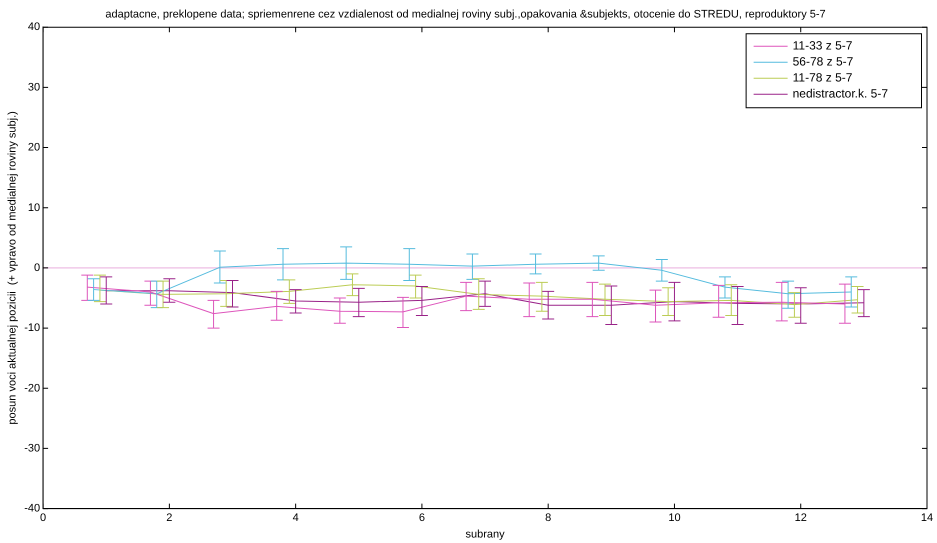  What do you see at coordinates (32, 388) in the screenshot?
I see `y-tick-label: -20` at bounding box center [32, 388].